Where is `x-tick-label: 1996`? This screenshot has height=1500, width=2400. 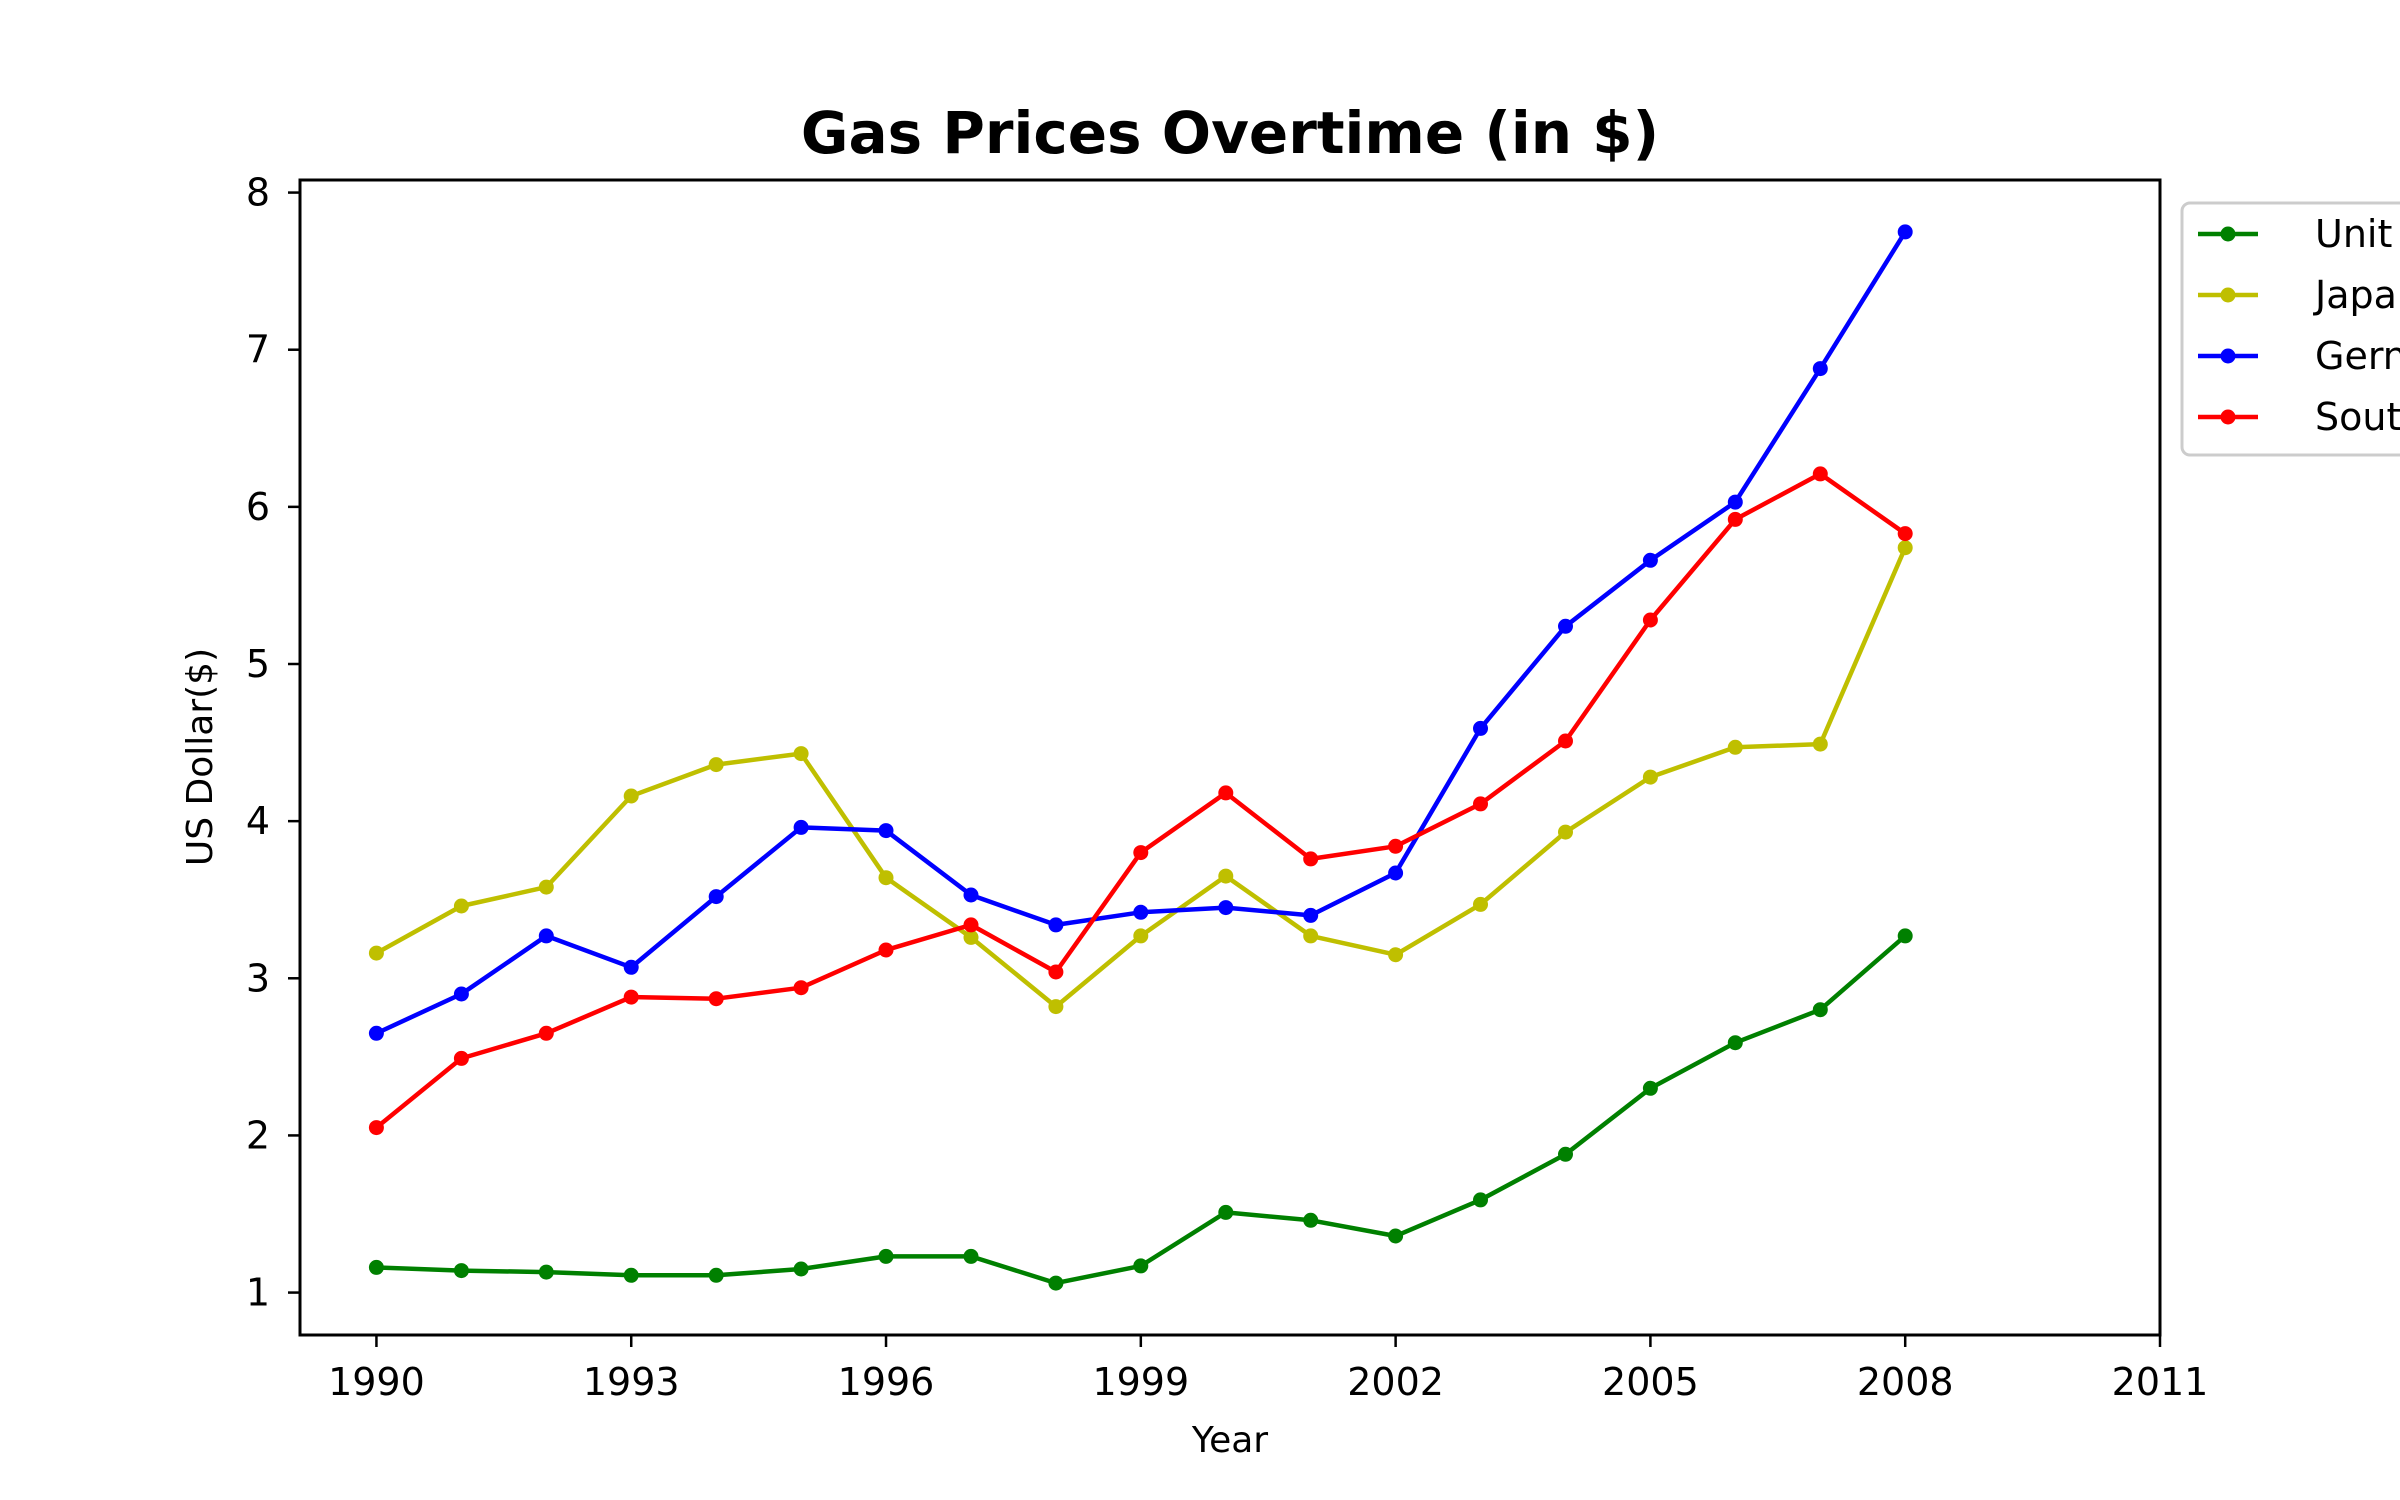 x-tick-label: 1996 is located at coordinates (886, 1382).